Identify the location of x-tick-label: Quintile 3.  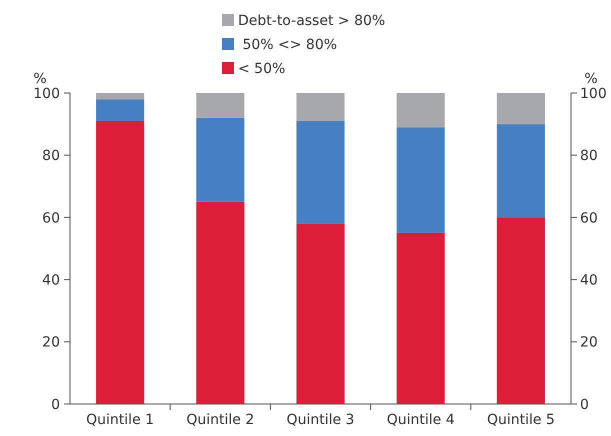
(320, 420).